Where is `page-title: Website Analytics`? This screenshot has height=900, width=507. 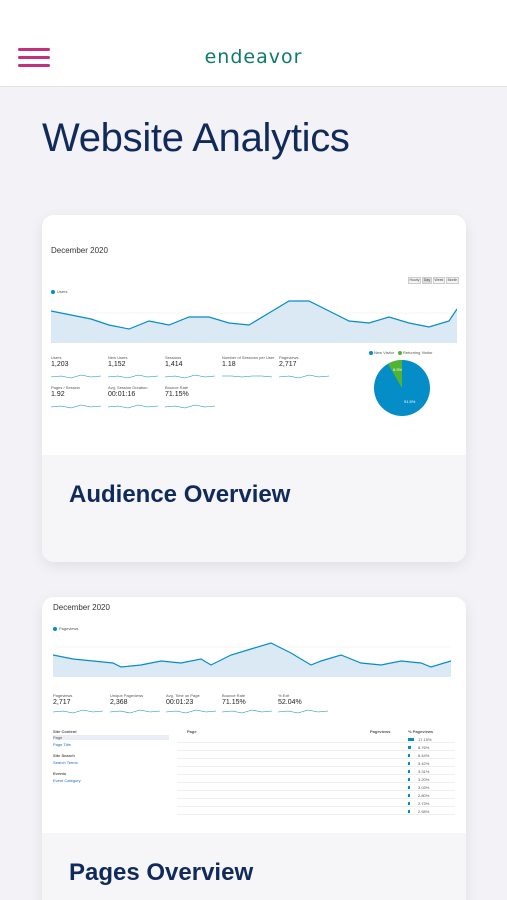 page-title: Website Analytics is located at coordinates (196, 138).